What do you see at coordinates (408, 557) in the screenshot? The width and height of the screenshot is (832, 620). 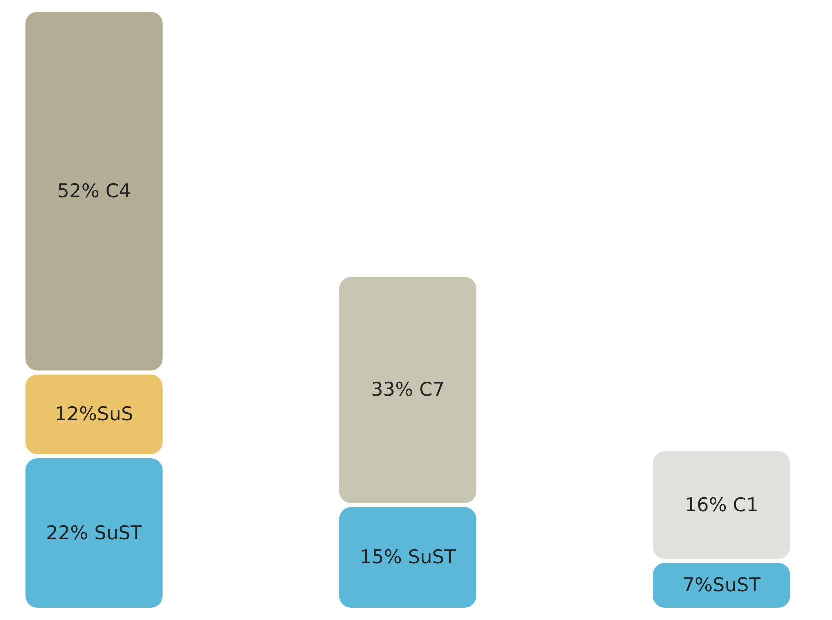 I see `data-label: 15% SuST` at bounding box center [408, 557].